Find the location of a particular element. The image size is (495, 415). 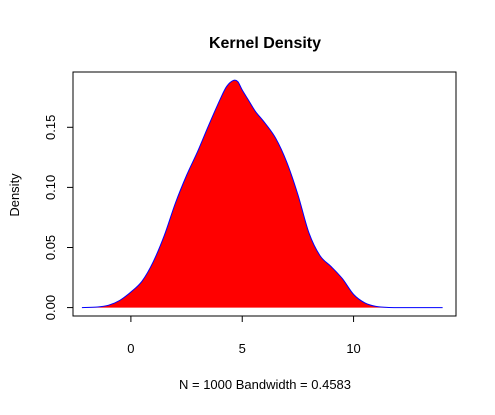

y-tick-label: 0.00 is located at coordinates (50, 307).